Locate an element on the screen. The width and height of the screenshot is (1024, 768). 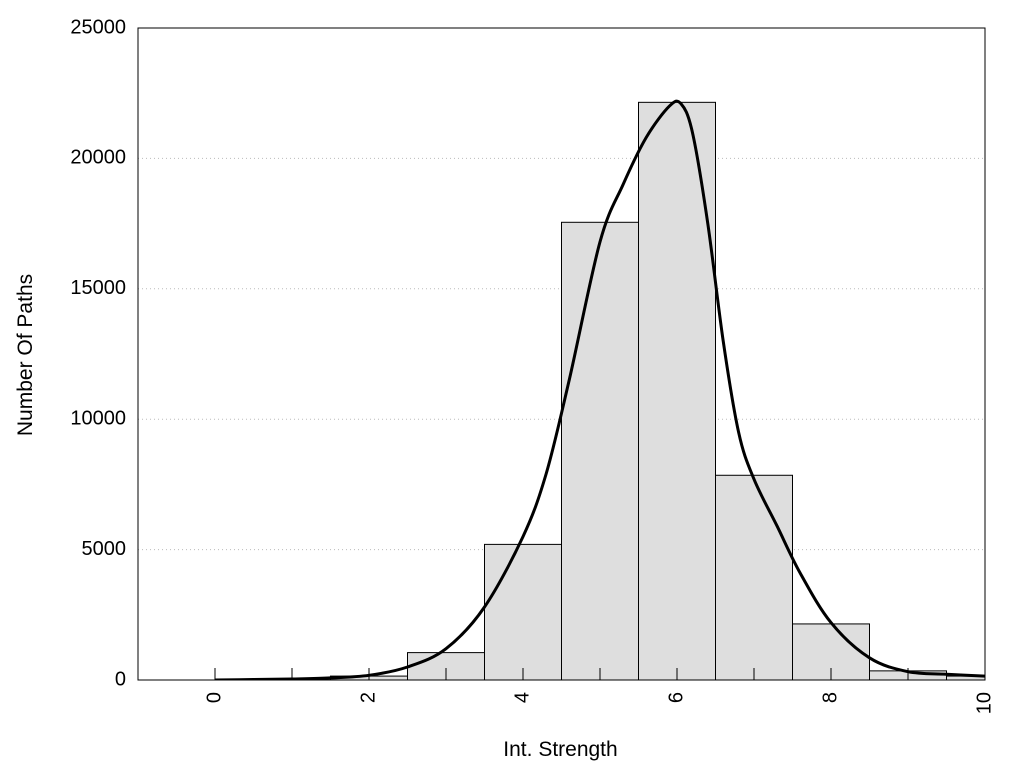
y-tick-label: 5000 is located at coordinates (104, 549).